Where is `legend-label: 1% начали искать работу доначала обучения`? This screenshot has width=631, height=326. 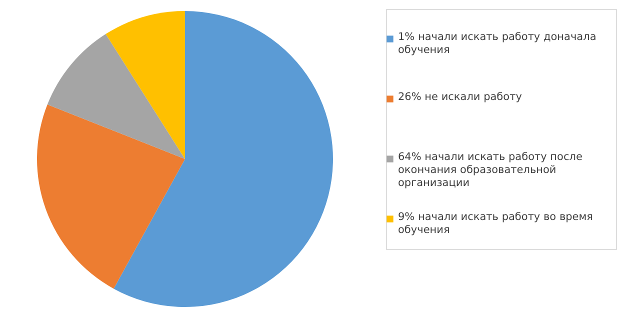 legend-label: 1% начали искать работу доначала обучения is located at coordinates (497, 43).